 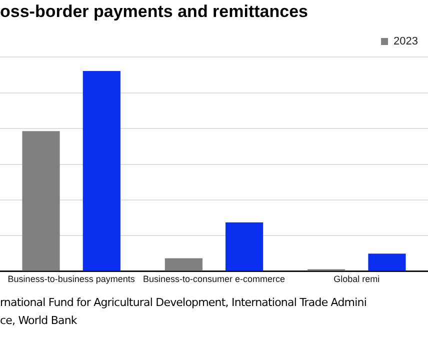 I want to click on text: ce, World Bank, so click(x=39, y=321).